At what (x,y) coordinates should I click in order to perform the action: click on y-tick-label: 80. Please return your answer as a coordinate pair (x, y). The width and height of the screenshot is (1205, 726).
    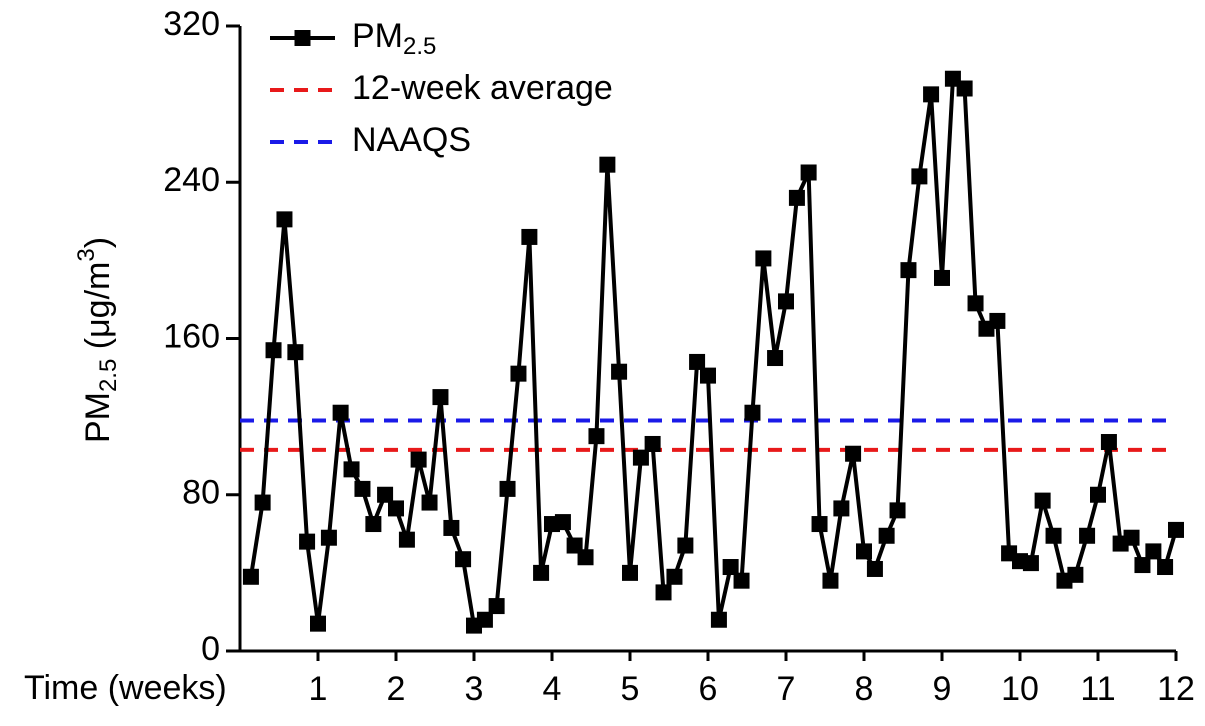
    Looking at the image, I should click on (201, 493).